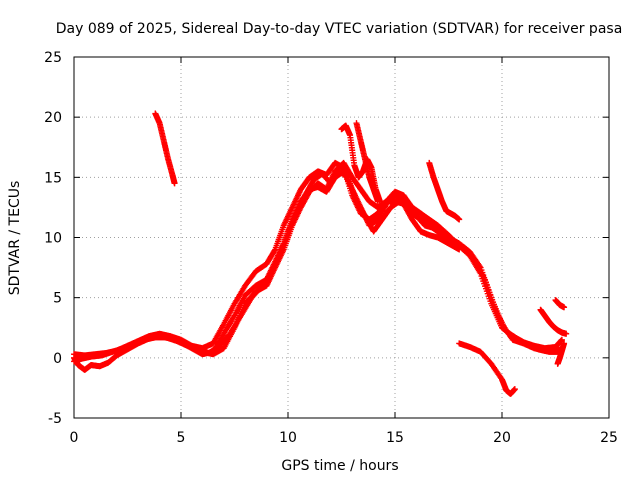 The image size is (640, 480). Describe the element at coordinates (55, 419) in the screenshot. I see `y-tick-label: -5` at that location.